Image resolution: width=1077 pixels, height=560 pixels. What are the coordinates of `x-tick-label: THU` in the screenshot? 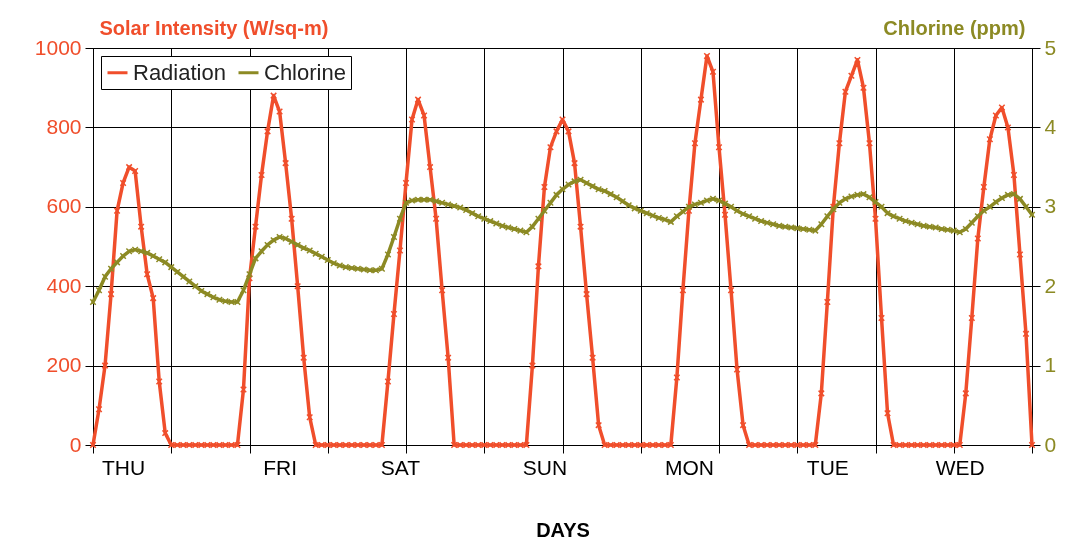 It's located at (124, 467).